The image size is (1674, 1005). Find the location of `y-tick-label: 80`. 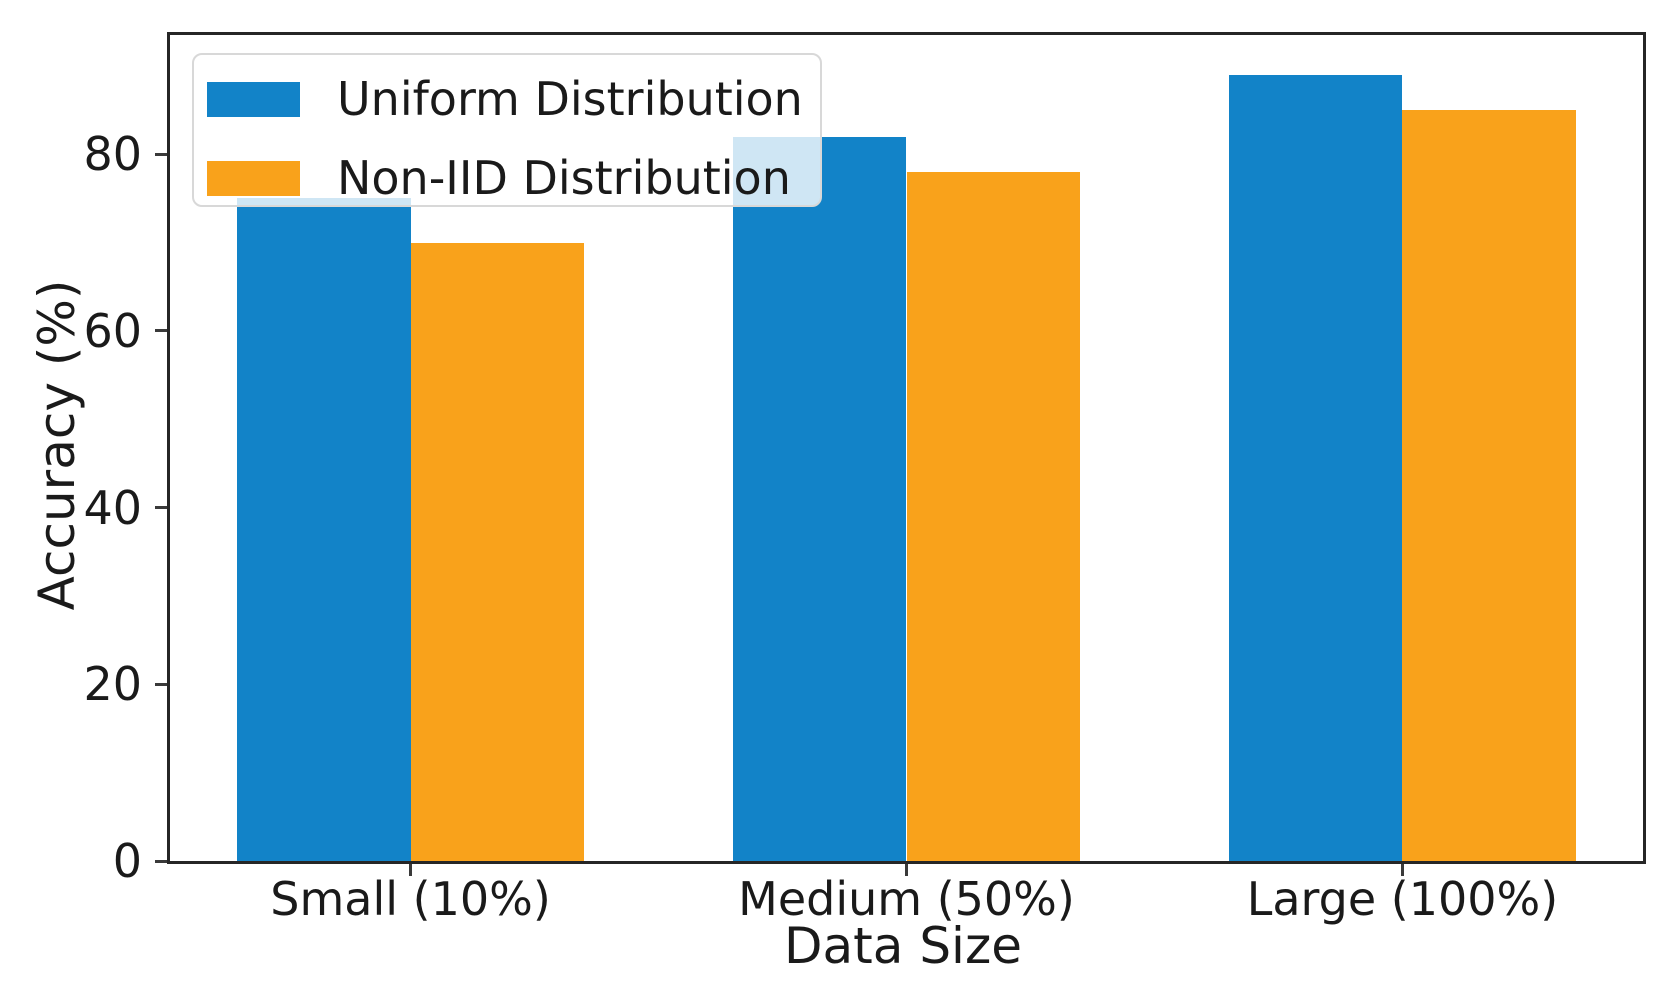

y-tick-label: 80 is located at coordinates (112, 154).